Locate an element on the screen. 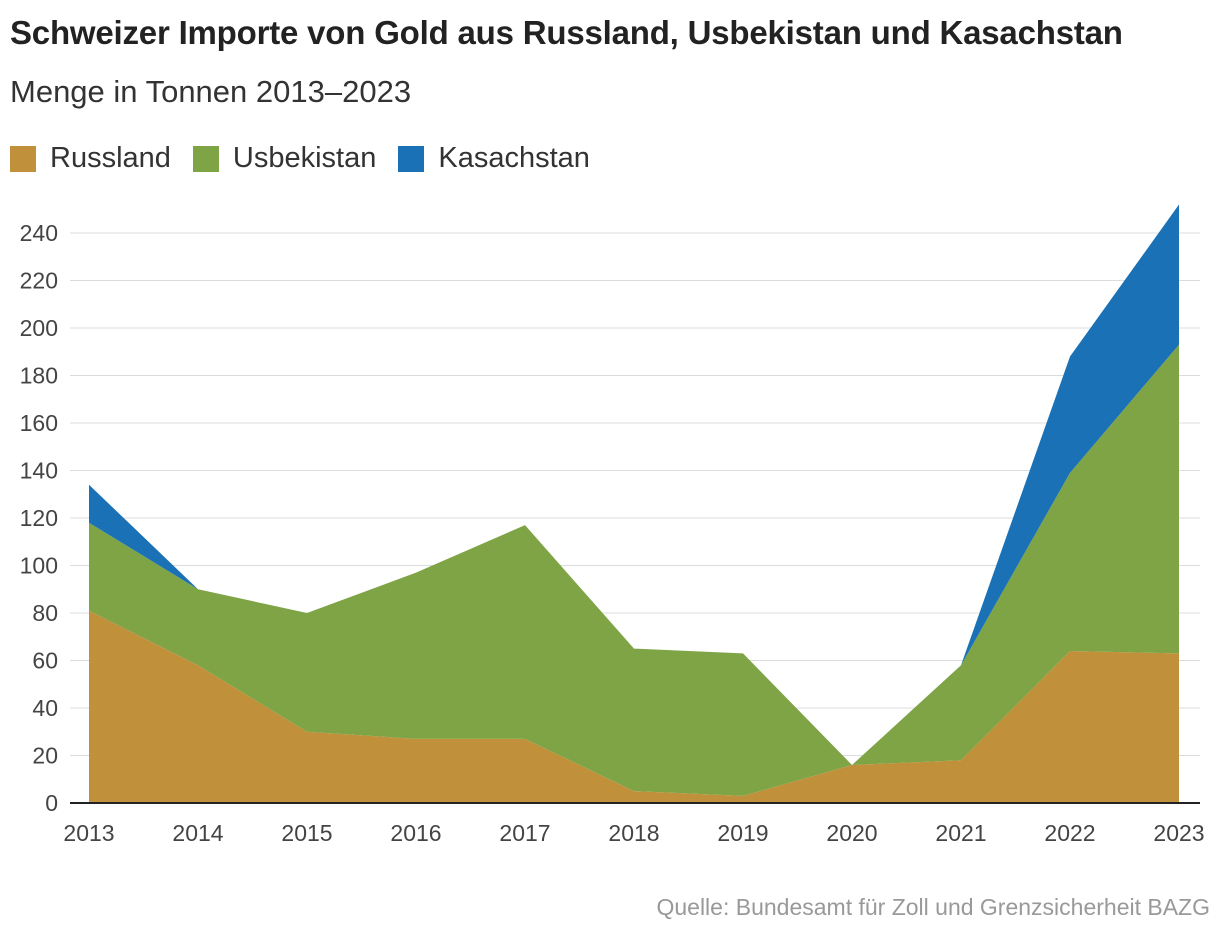 This screenshot has width=1220, height=940. legend-swatch-russland is located at coordinates (23, 158).